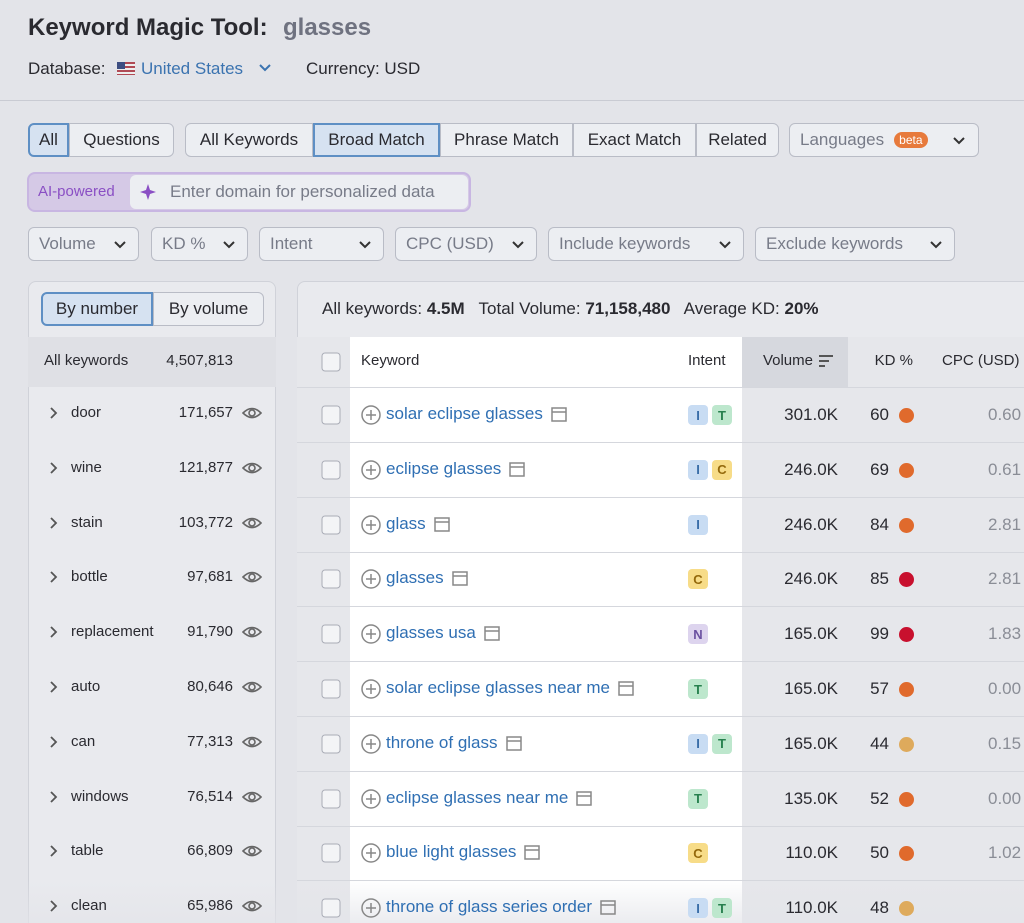 The height and width of the screenshot is (923, 1024). Describe the element at coordinates (321, 244) in the screenshot. I see `filter: Intent` at that location.